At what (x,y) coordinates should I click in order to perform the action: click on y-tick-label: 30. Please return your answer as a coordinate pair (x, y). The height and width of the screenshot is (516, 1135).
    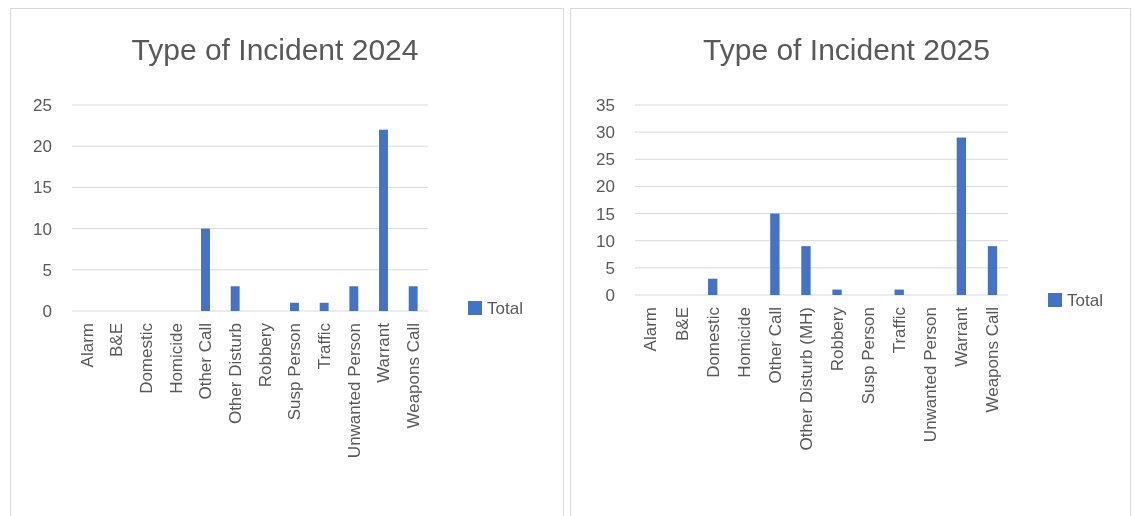
    Looking at the image, I should click on (605, 133).